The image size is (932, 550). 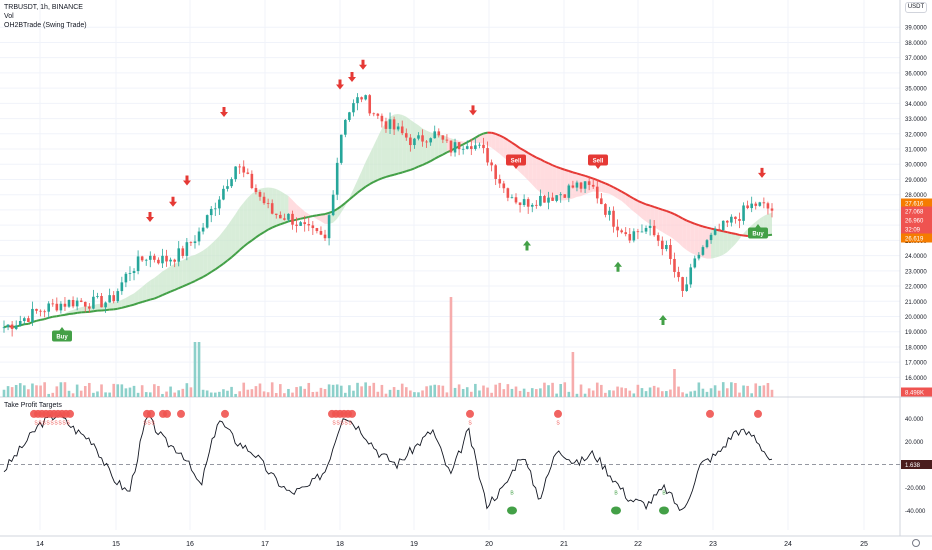 I want to click on price-tick-label: 30.0000, so click(x=916, y=166).